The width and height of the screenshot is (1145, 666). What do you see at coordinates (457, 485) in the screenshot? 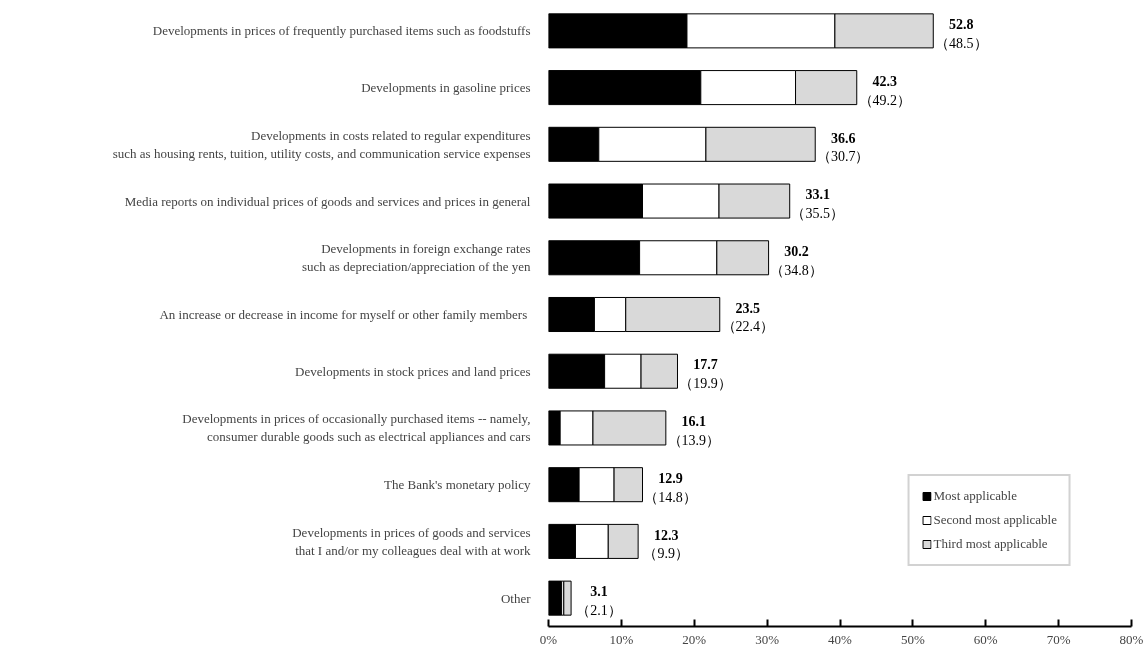
I see `y-tick-label: The Bank's monetary policy` at bounding box center [457, 485].